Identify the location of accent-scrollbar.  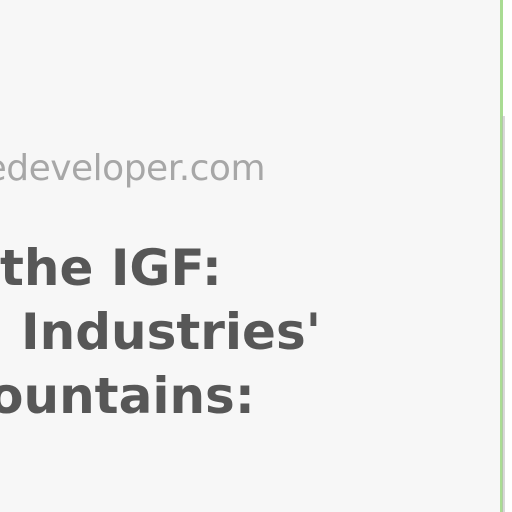
(501, 256).